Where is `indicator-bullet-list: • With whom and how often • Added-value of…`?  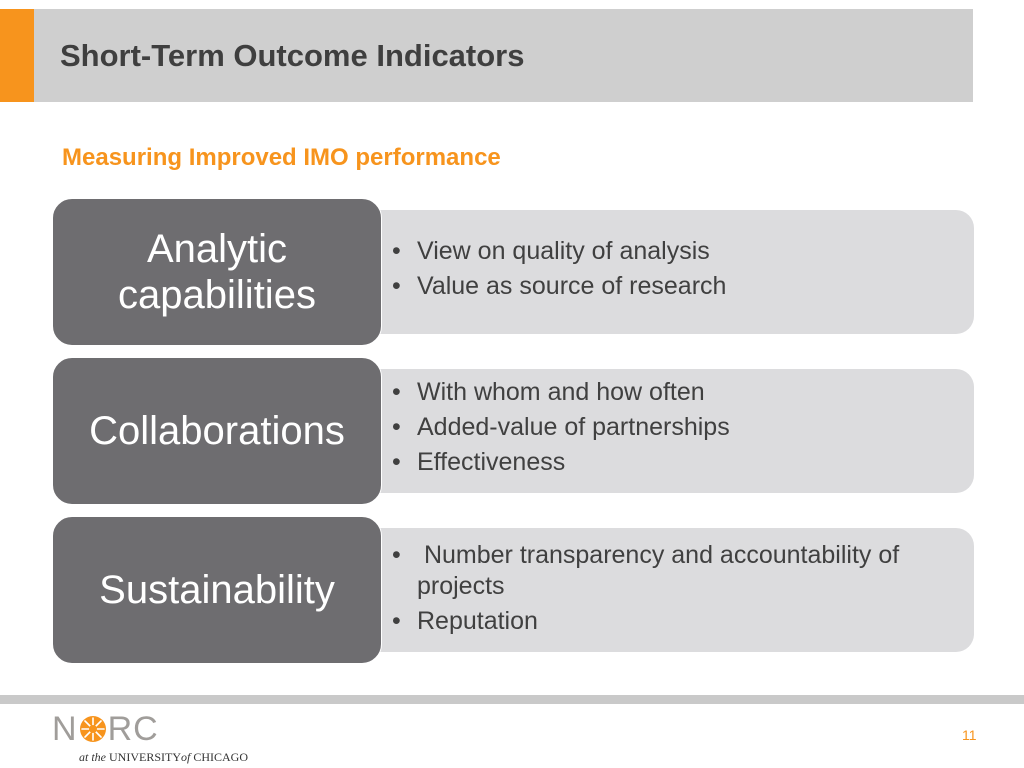
indicator-bullet-list: • With whom and how often • Added-value of… is located at coordinates (670, 429).